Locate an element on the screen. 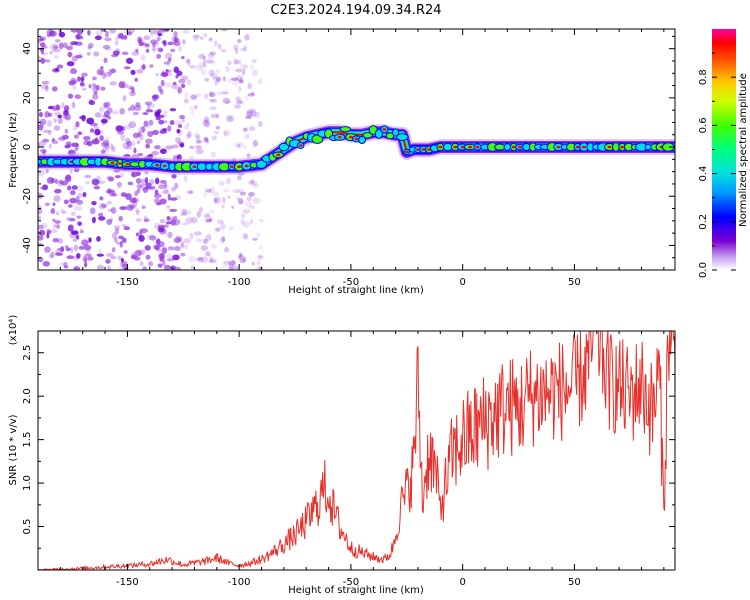 Image resolution: width=750 pixels, height=600 pixels. figure-title: C2E3.2024.194.09.34.R24 is located at coordinates (355, 10).